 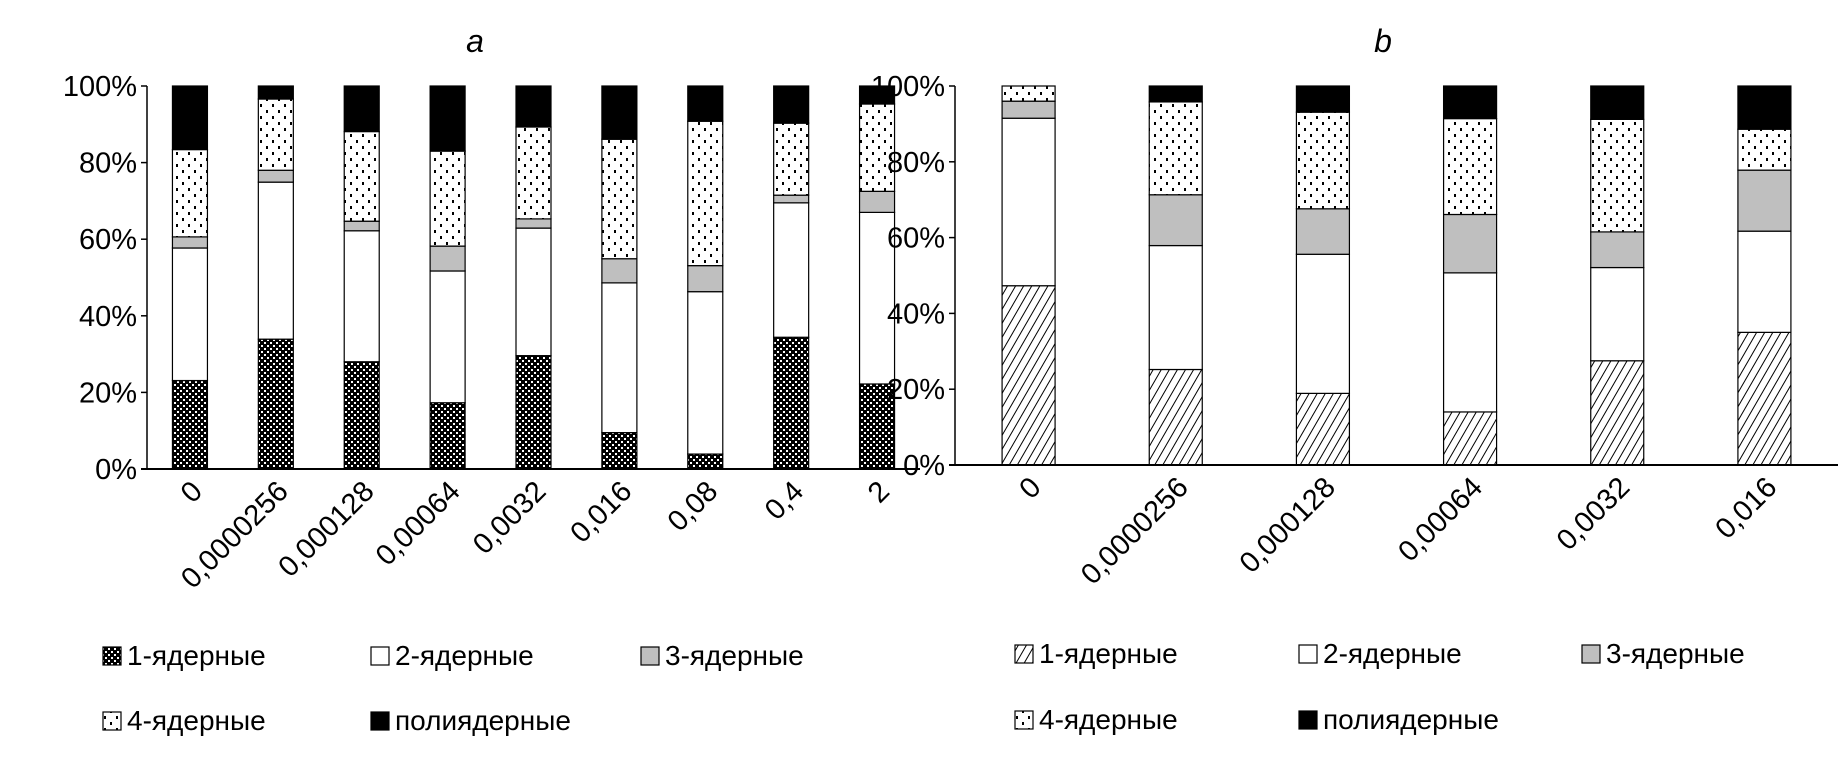 What do you see at coordinates (784, 500) in the screenshot?
I see `x-tick-label: 0,4` at bounding box center [784, 500].